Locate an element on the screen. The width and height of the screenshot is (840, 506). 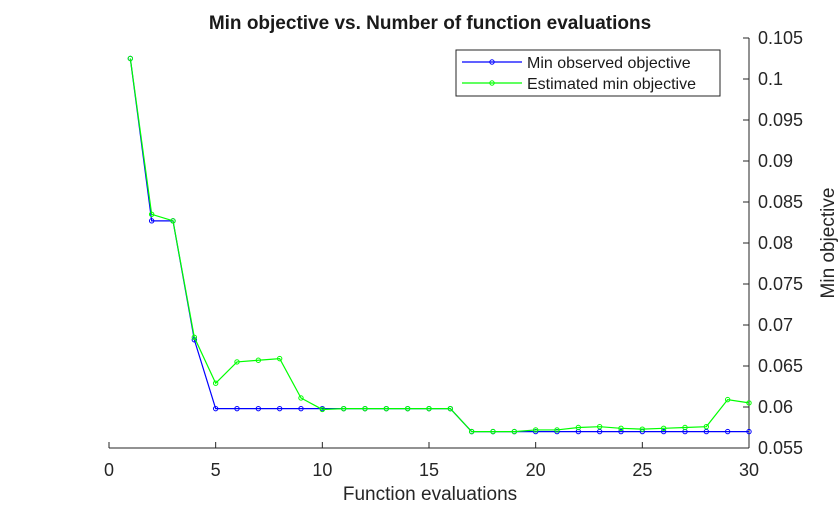
legend-box is located at coordinates (588, 73).